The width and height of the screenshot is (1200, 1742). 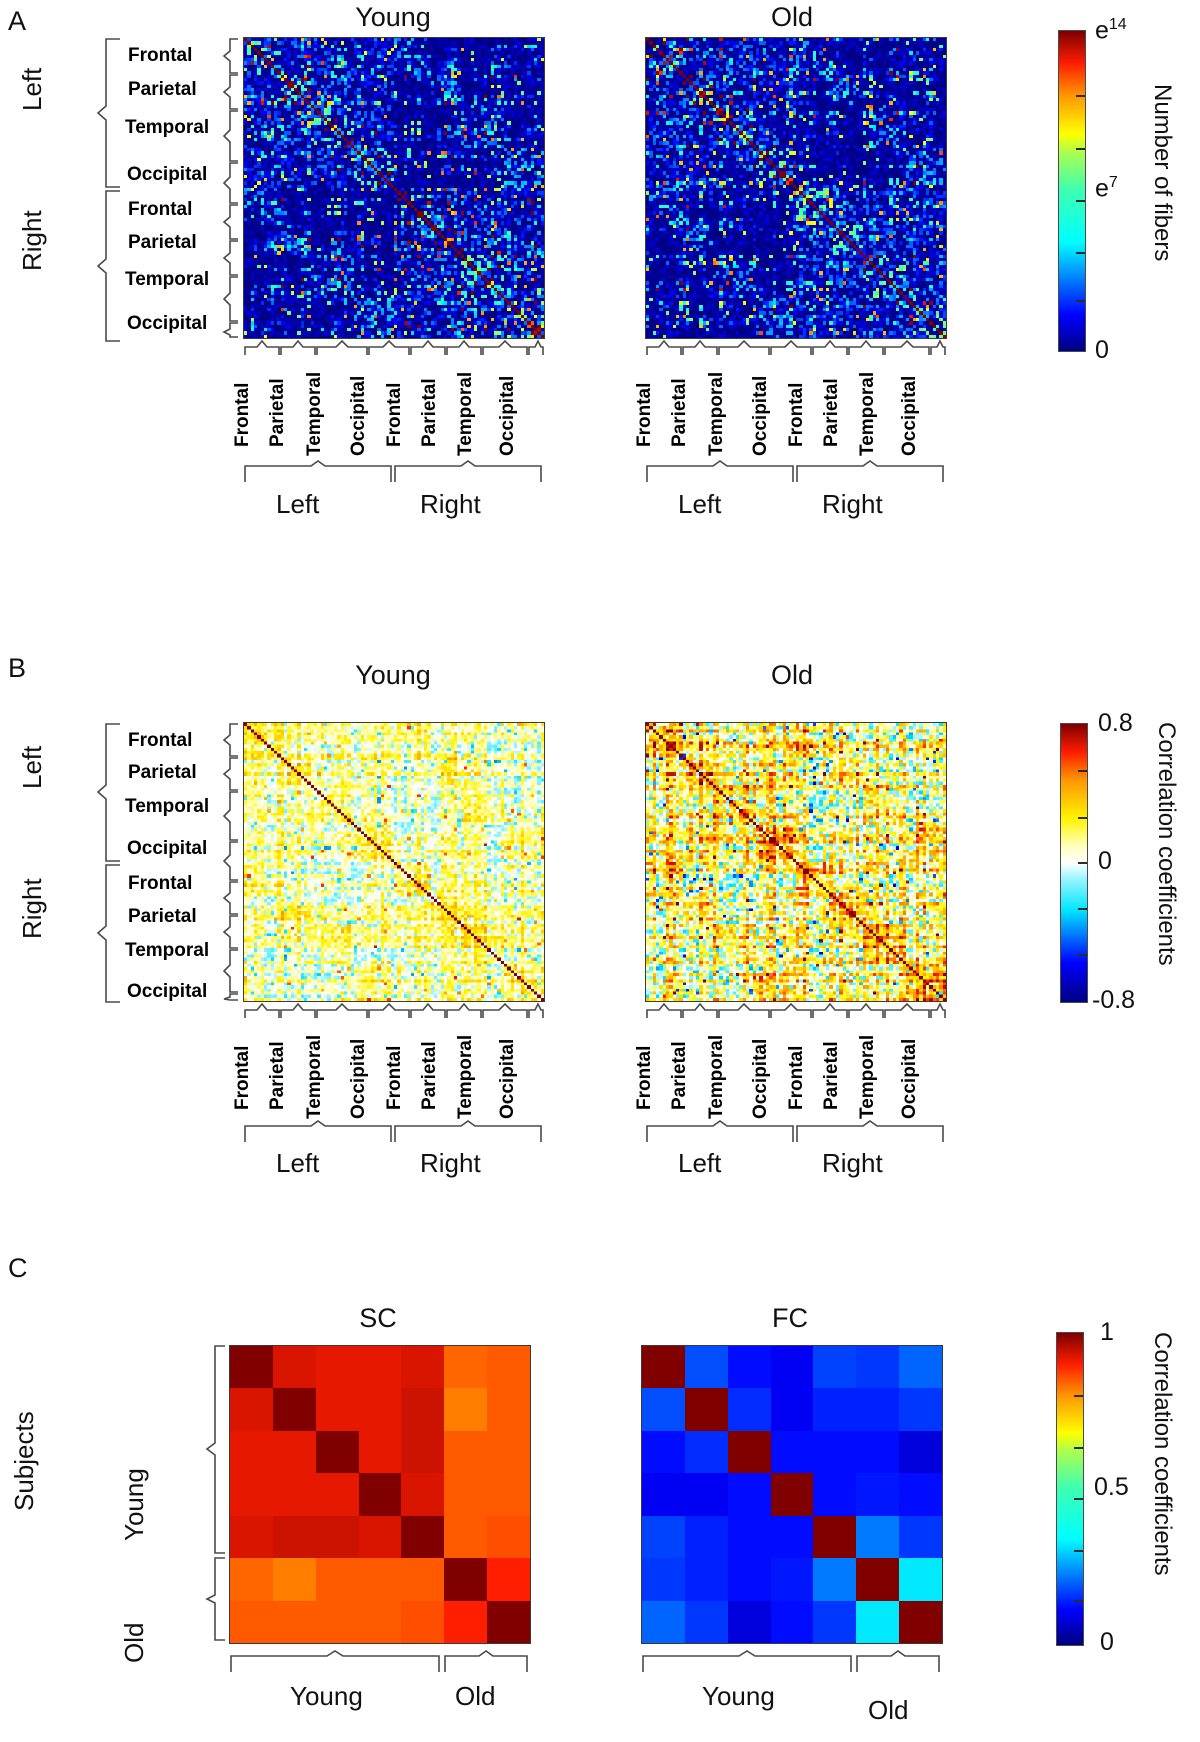 What do you see at coordinates (379, 1661) in the screenshot?
I see `panel-c-bottom-brace-sc` at bounding box center [379, 1661].